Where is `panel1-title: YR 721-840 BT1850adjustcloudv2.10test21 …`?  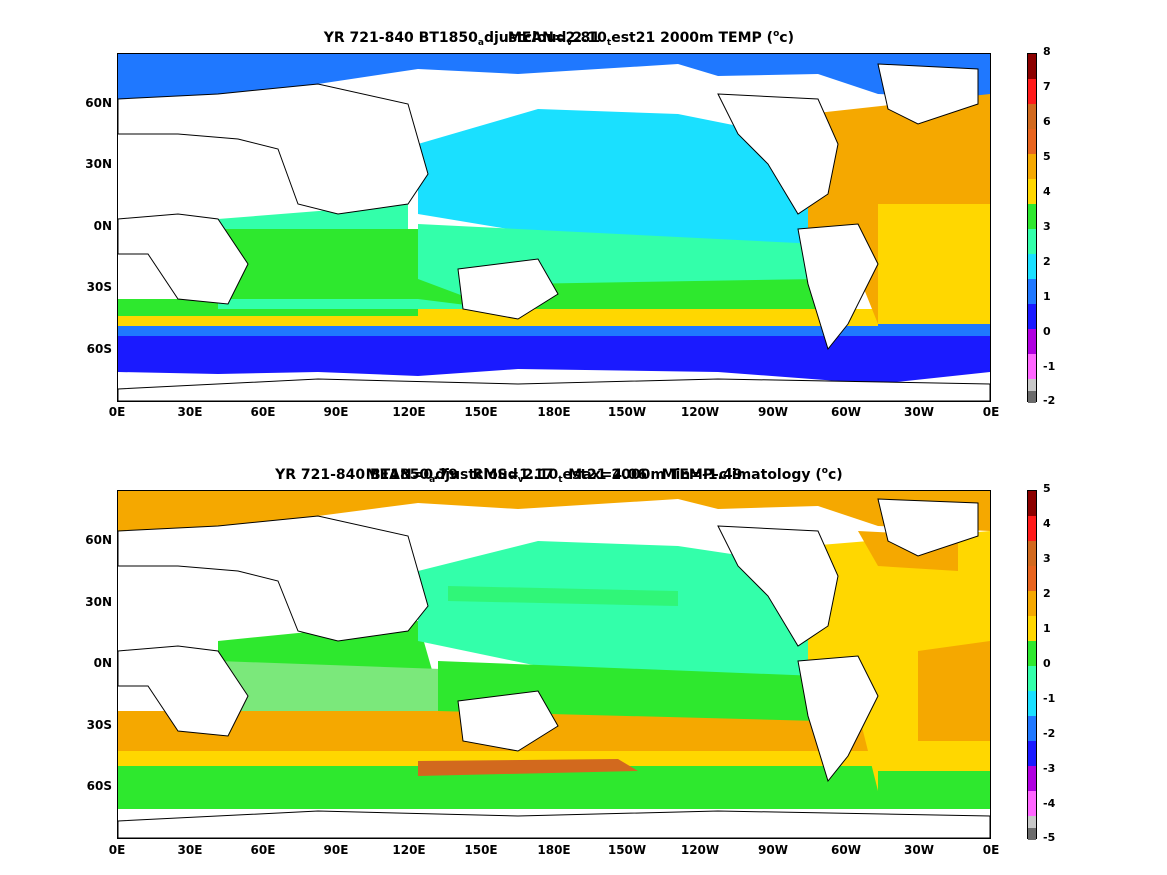 panel1-title: YR 721-840 BT1850adjustcloudv2.10test21 … is located at coordinates (558, 38).